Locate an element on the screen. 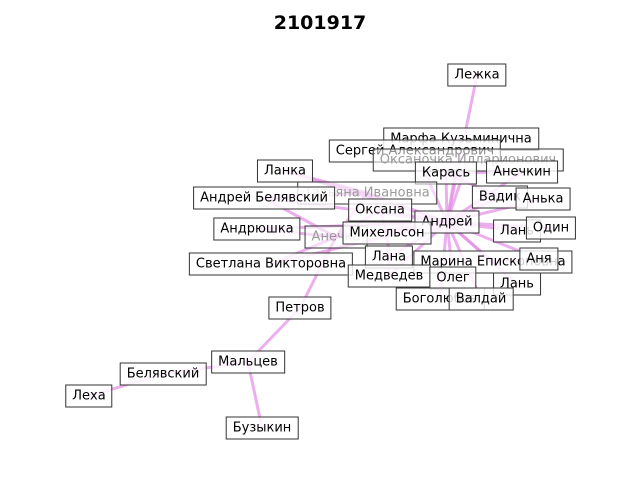 Image resolution: width=640 pixels, height=480 pixels. node-maltsev: Мальцев is located at coordinates (248, 362).